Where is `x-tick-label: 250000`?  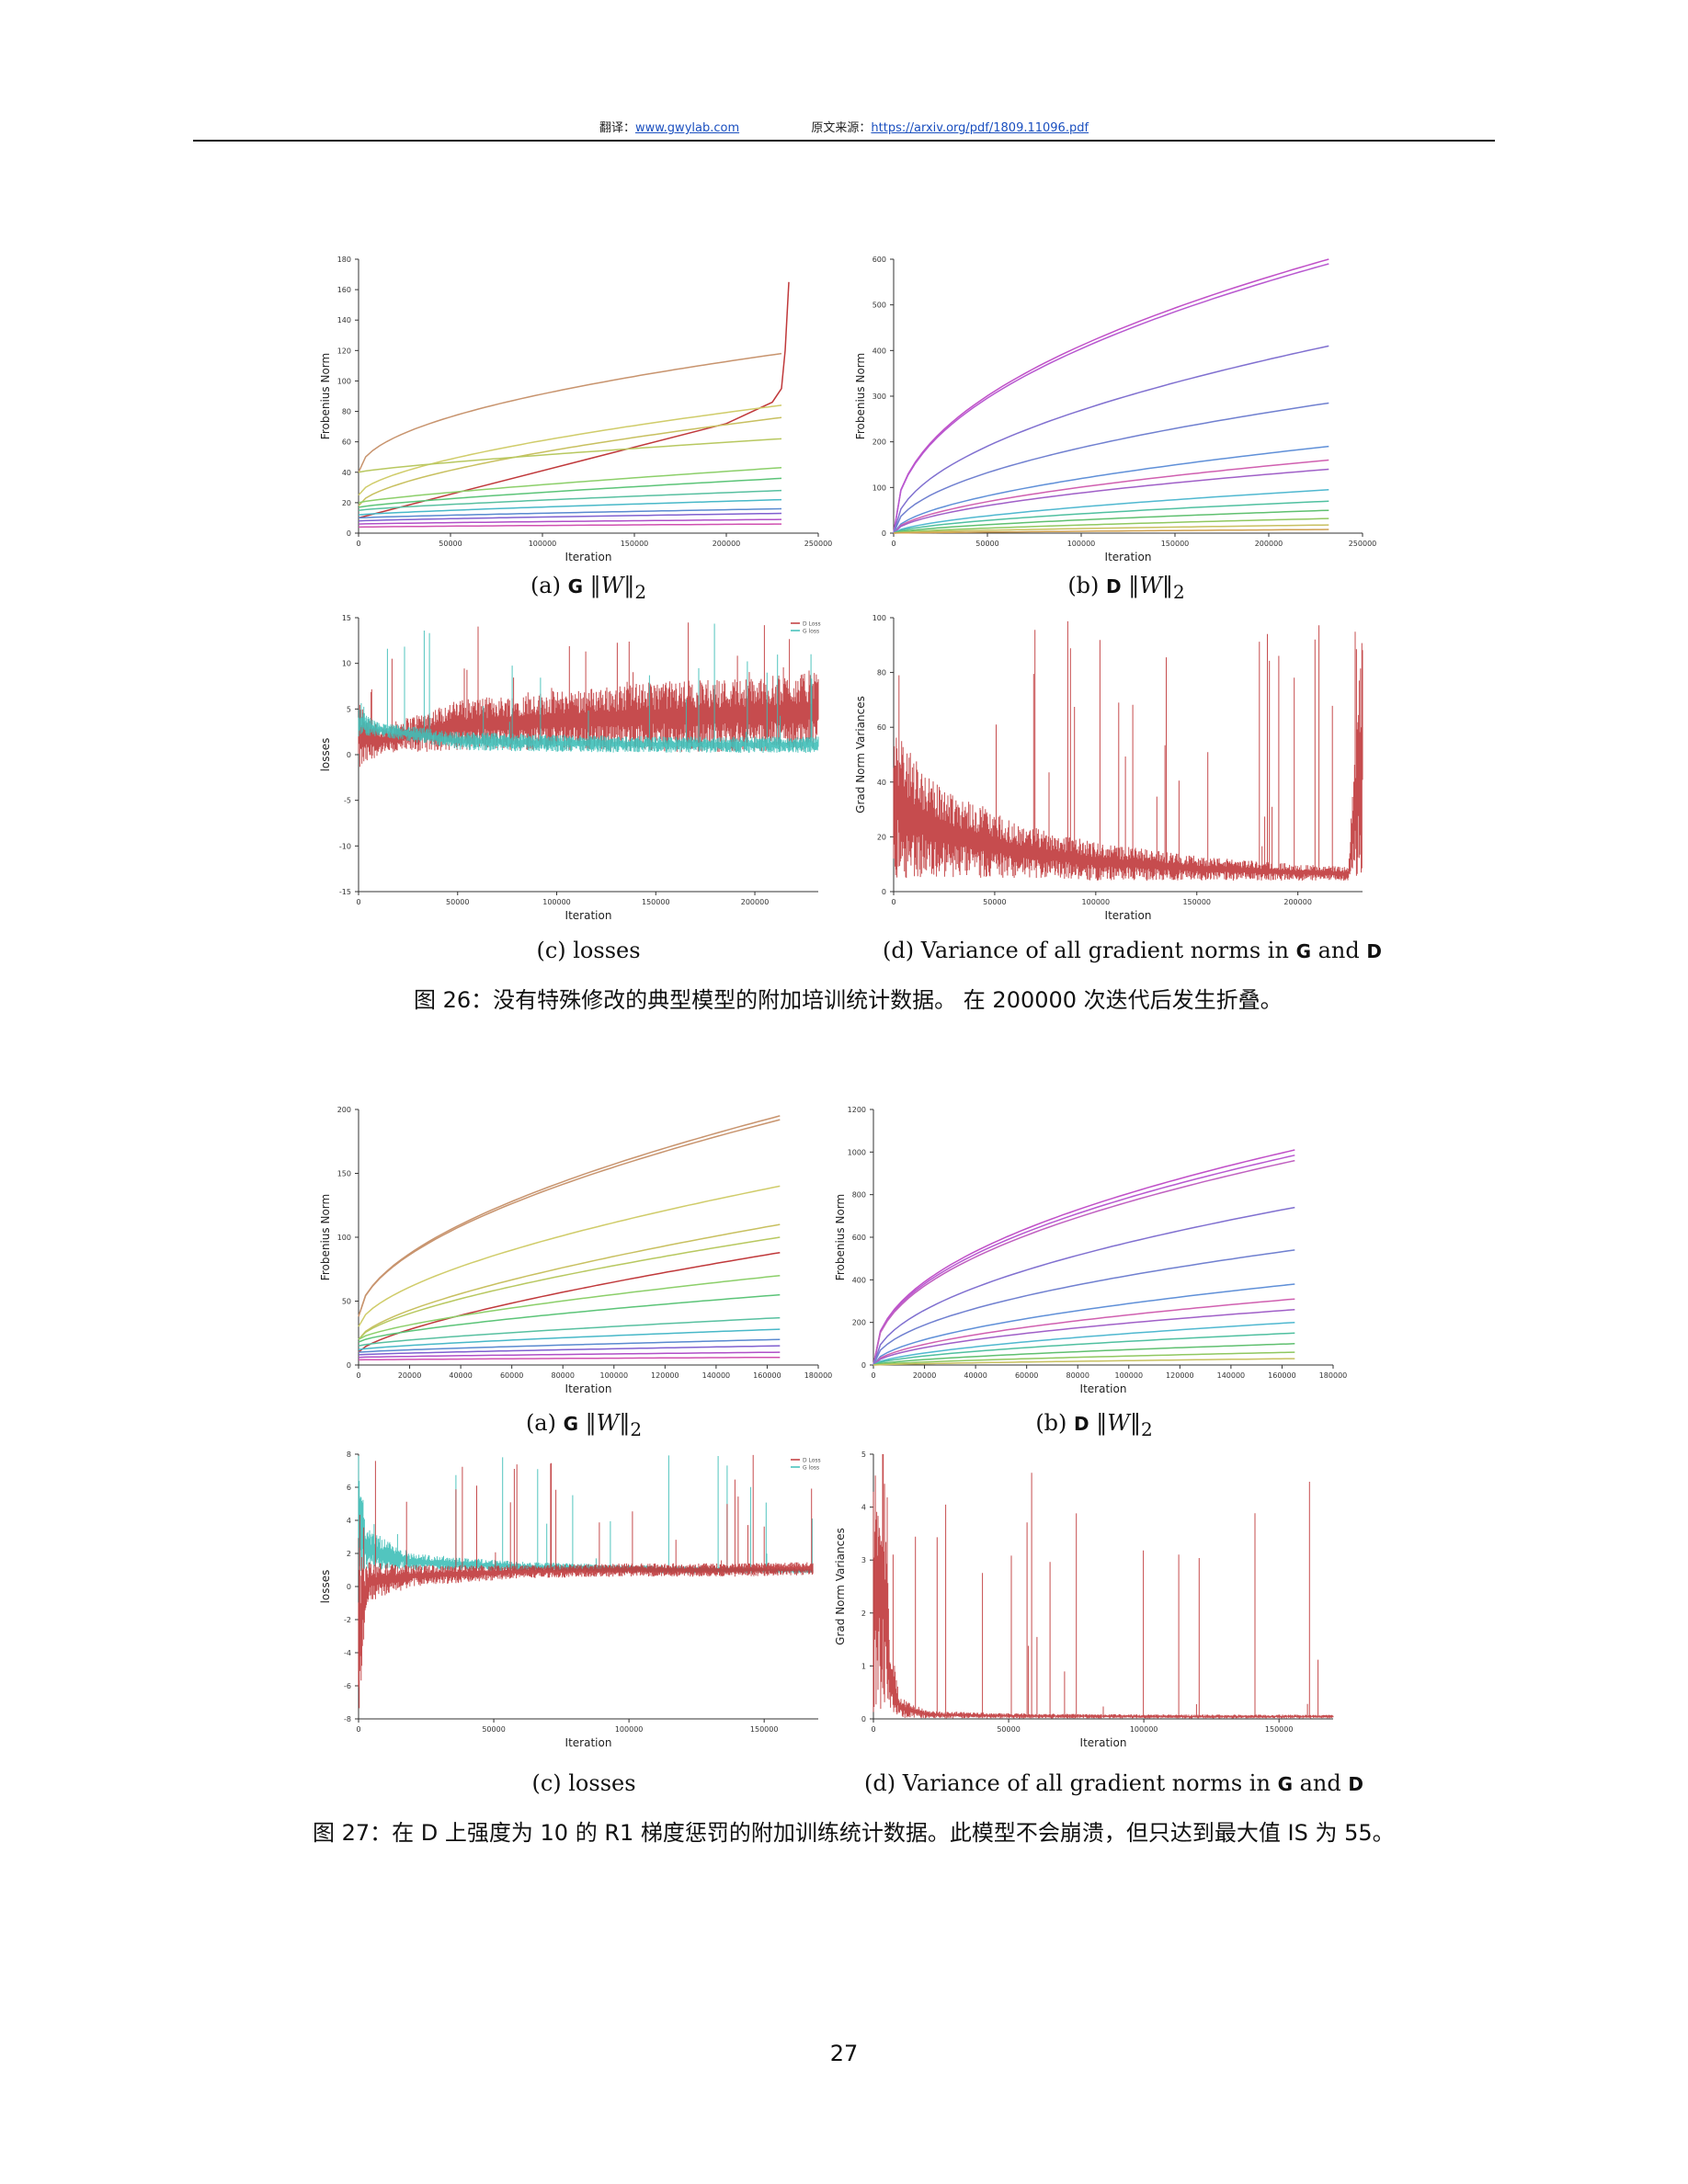
x-tick-label: 250000 is located at coordinates (1363, 544).